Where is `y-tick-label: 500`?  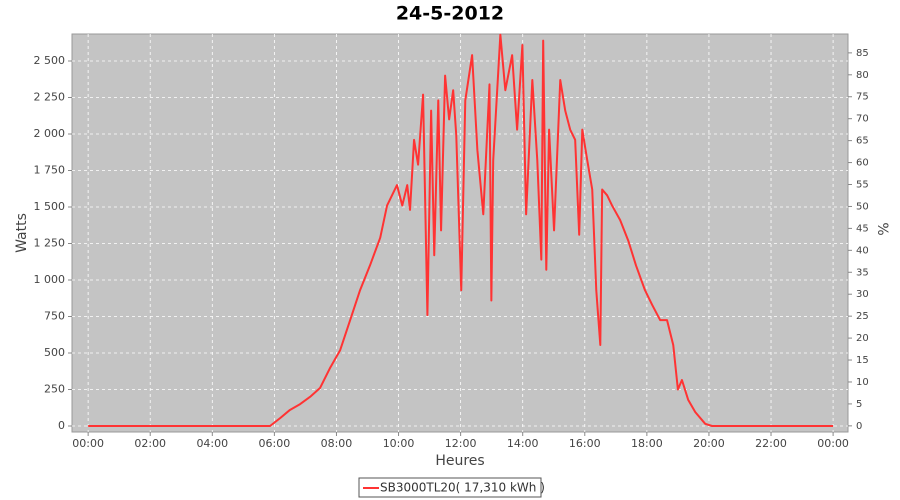
y-tick-label: 500 is located at coordinates (54, 352).